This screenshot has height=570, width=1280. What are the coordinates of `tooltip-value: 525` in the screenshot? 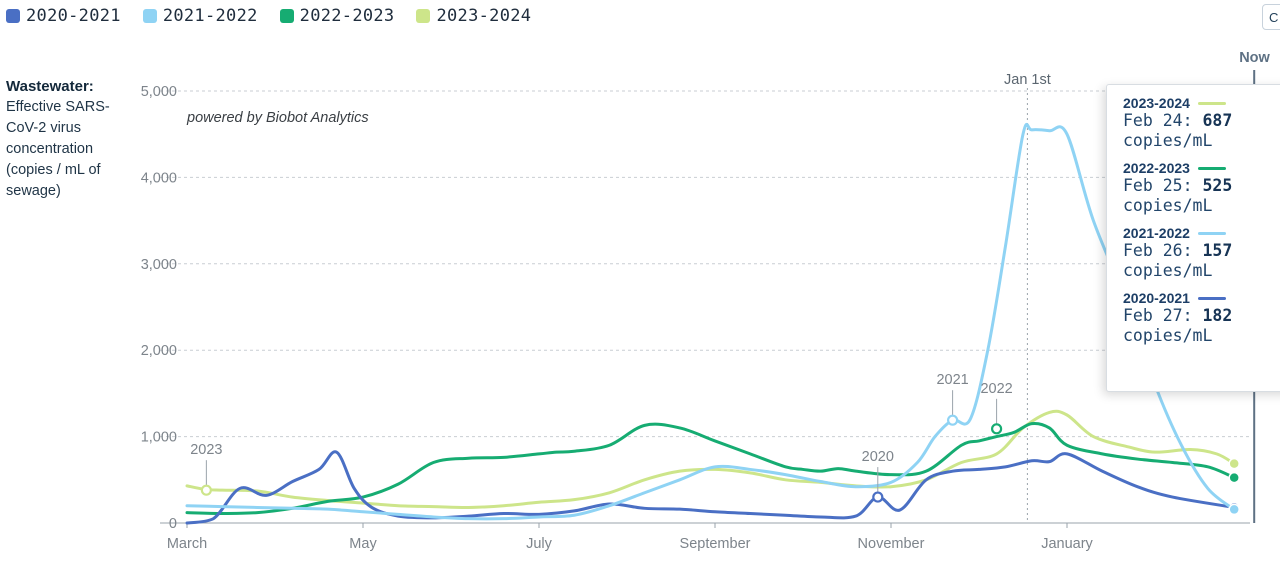 It's located at (1217, 185).